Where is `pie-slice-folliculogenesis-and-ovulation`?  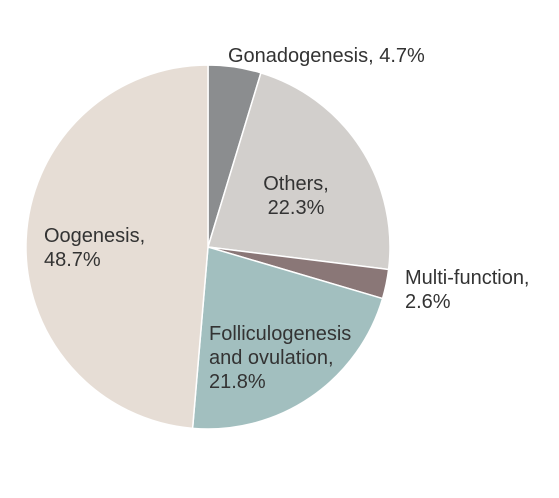 pie-slice-folliculogenesis-and-ovulation is located at coordinates (287, 338).